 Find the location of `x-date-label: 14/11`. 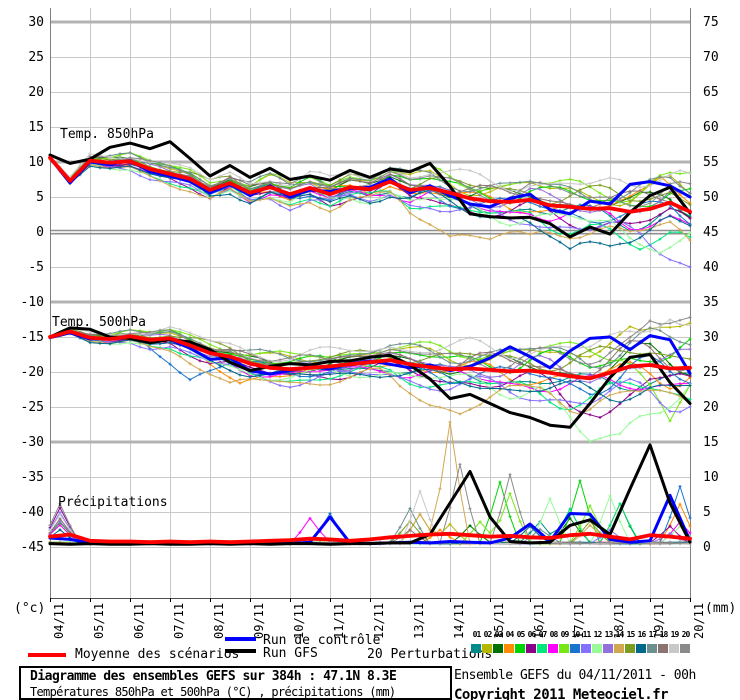

x-date-label: 14/11 is located at coordinates (459, 621).